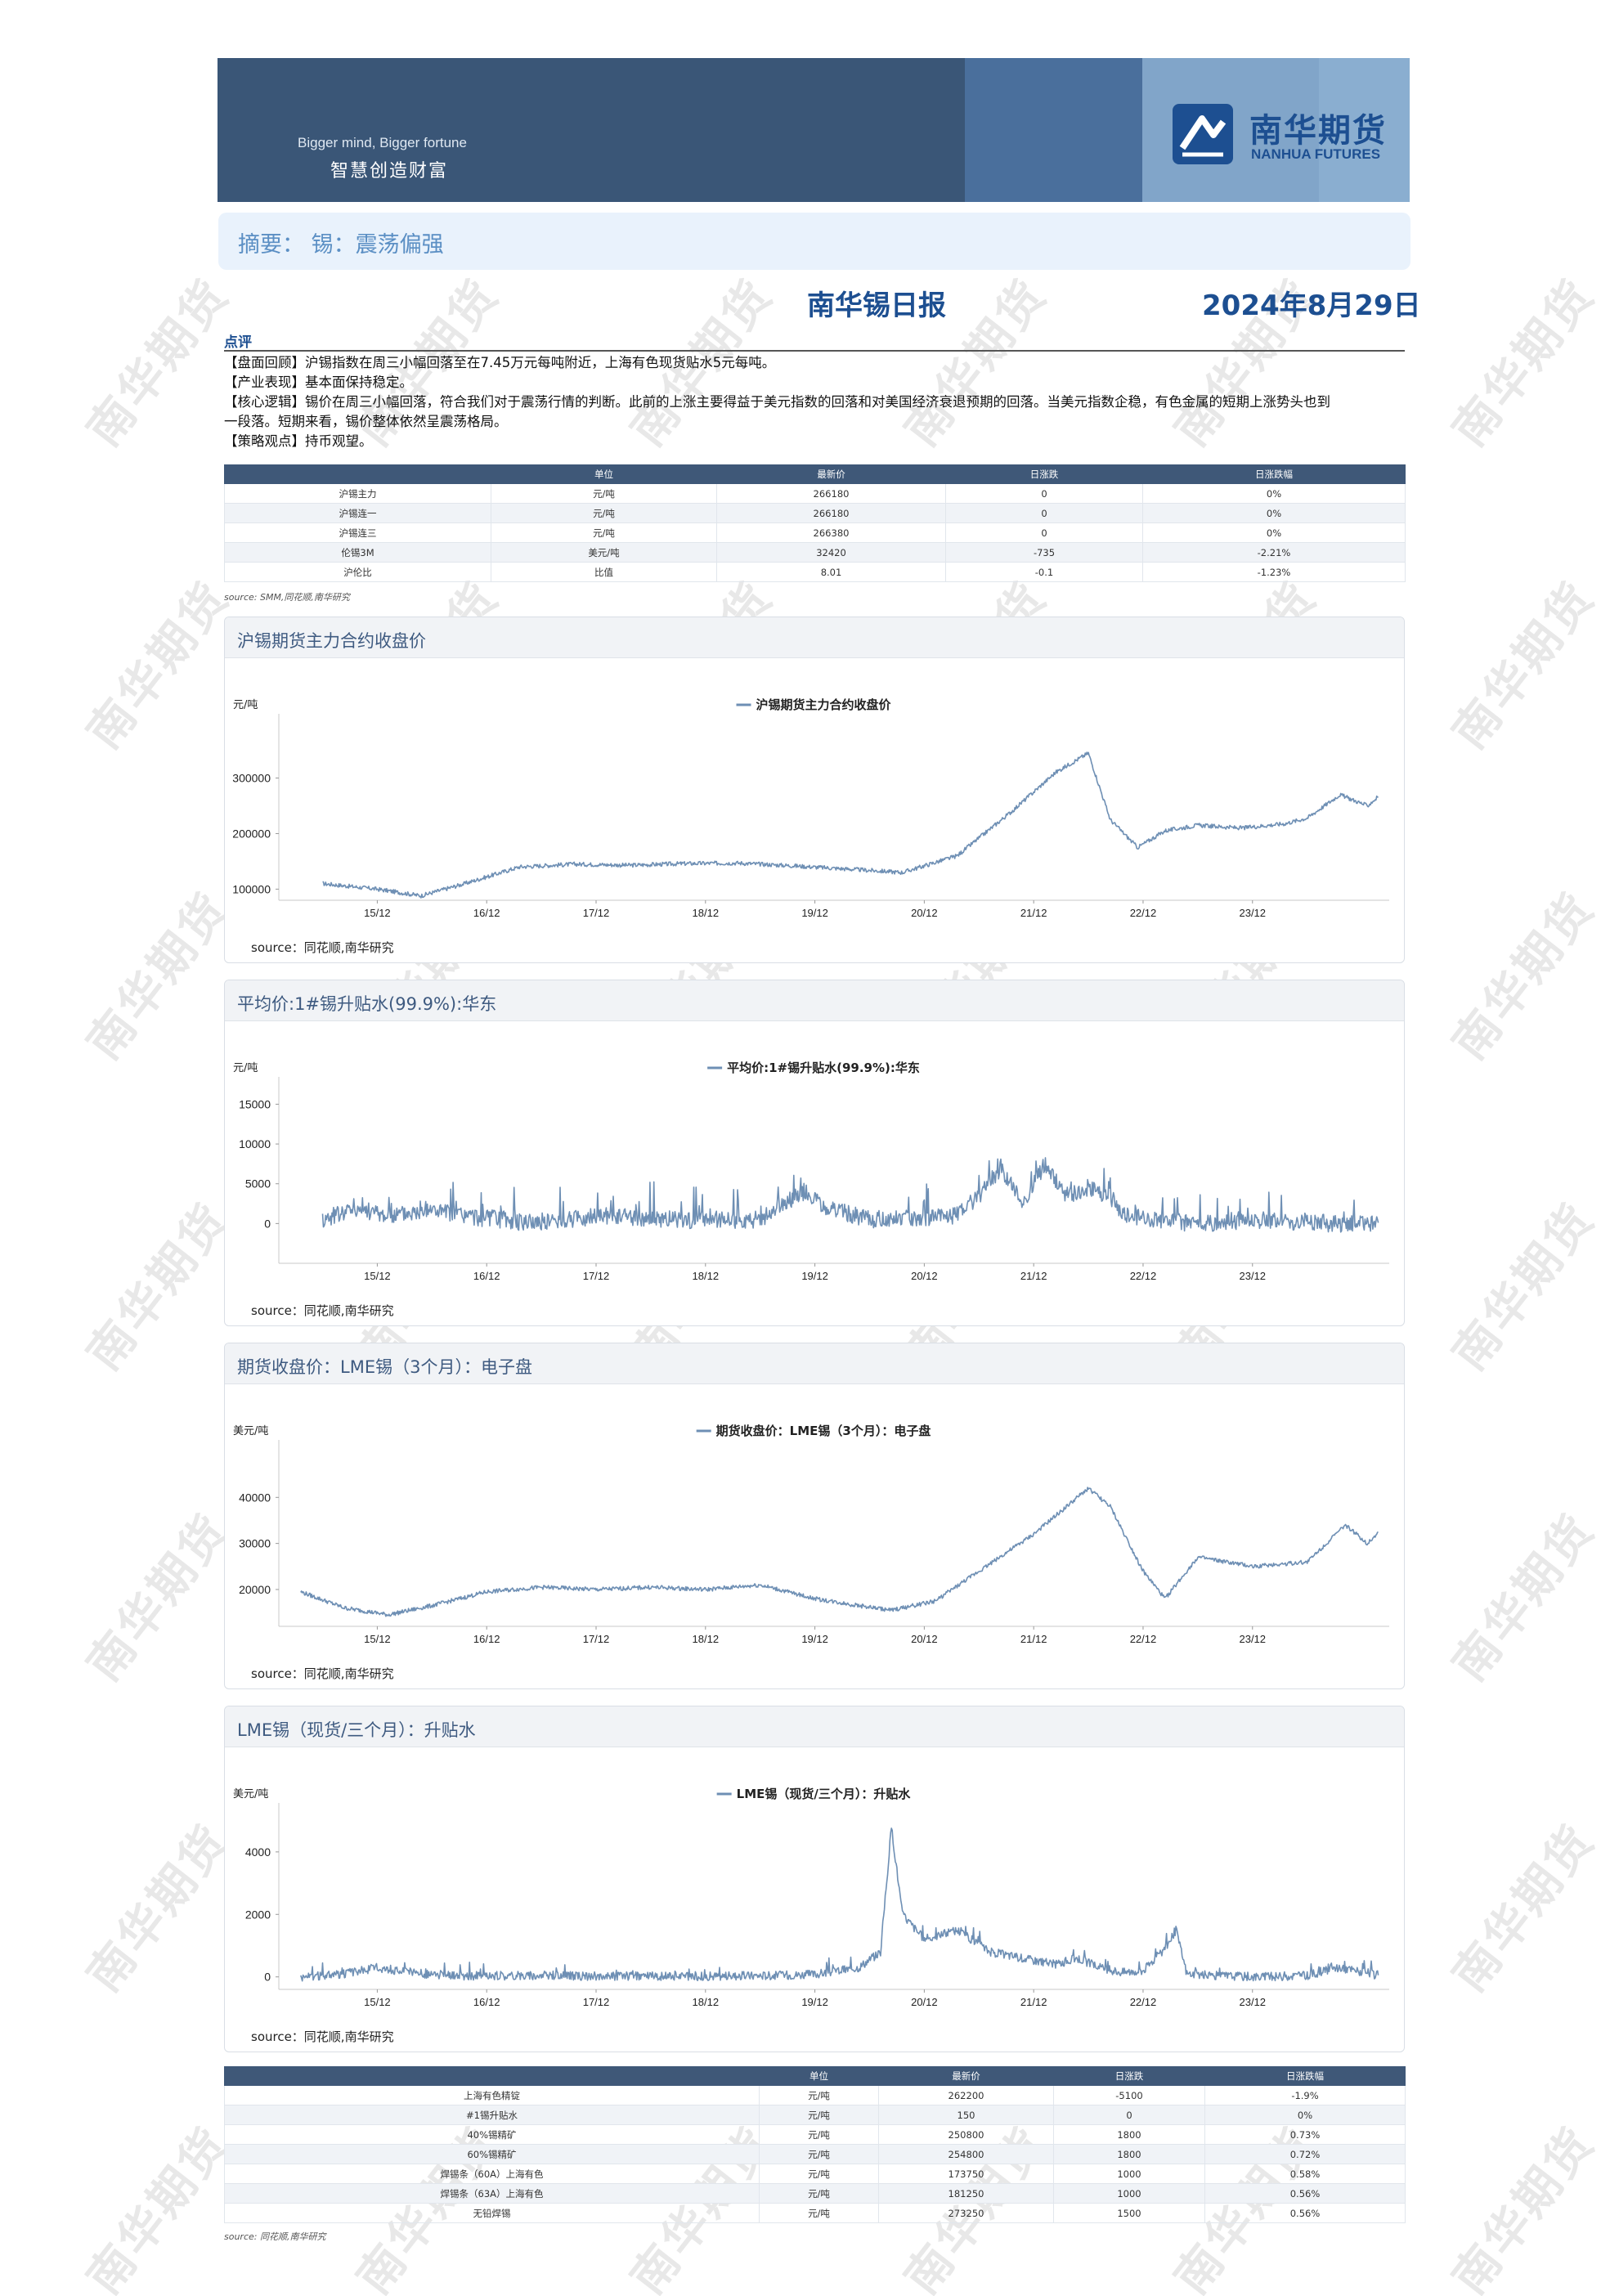  I want to click on y-axis-unit: 美元/吨, so click(251, 1431).